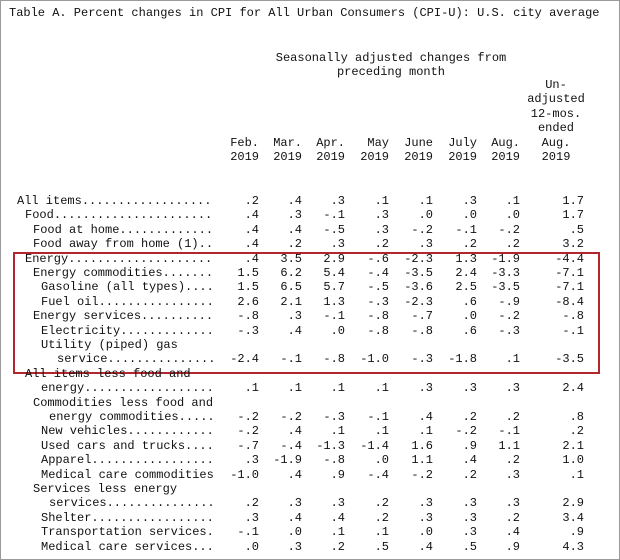 The width and height of the screenshot is (620, 560). I want to click on row-label: Services less energy, so click(105, 489).